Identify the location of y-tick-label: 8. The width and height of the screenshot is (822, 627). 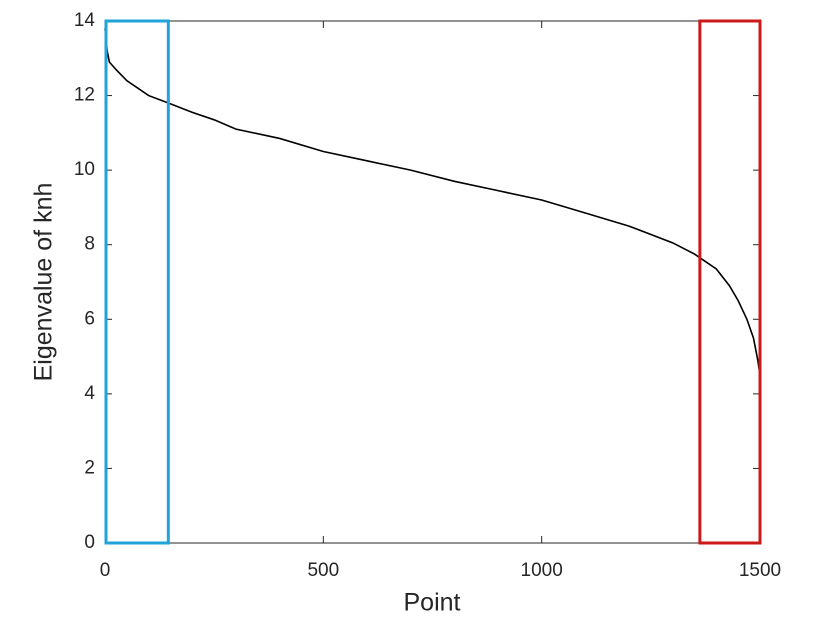
(89, 244).